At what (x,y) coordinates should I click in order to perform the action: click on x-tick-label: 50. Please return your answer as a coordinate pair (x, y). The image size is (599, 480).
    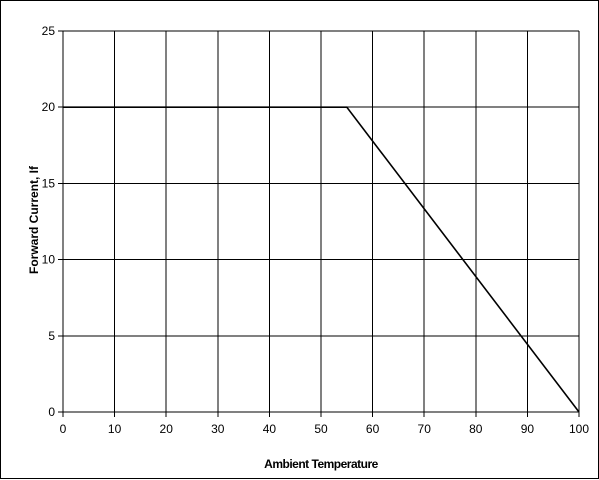
    Looking at the image, I should click on (321, 429).